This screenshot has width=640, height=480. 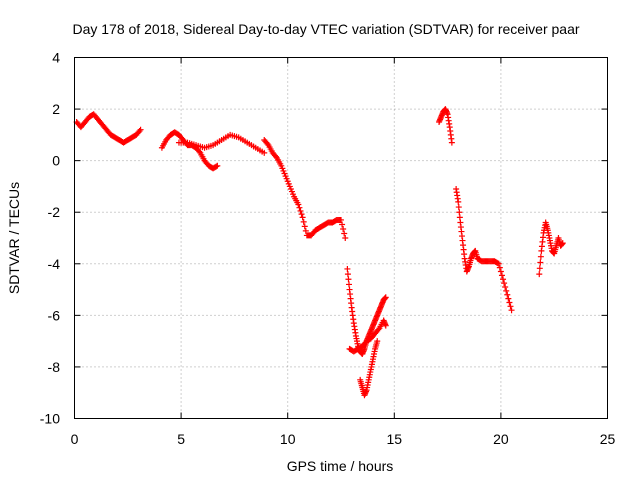 I want to click on y-tick-label: -8, so click(x=54, y=367).